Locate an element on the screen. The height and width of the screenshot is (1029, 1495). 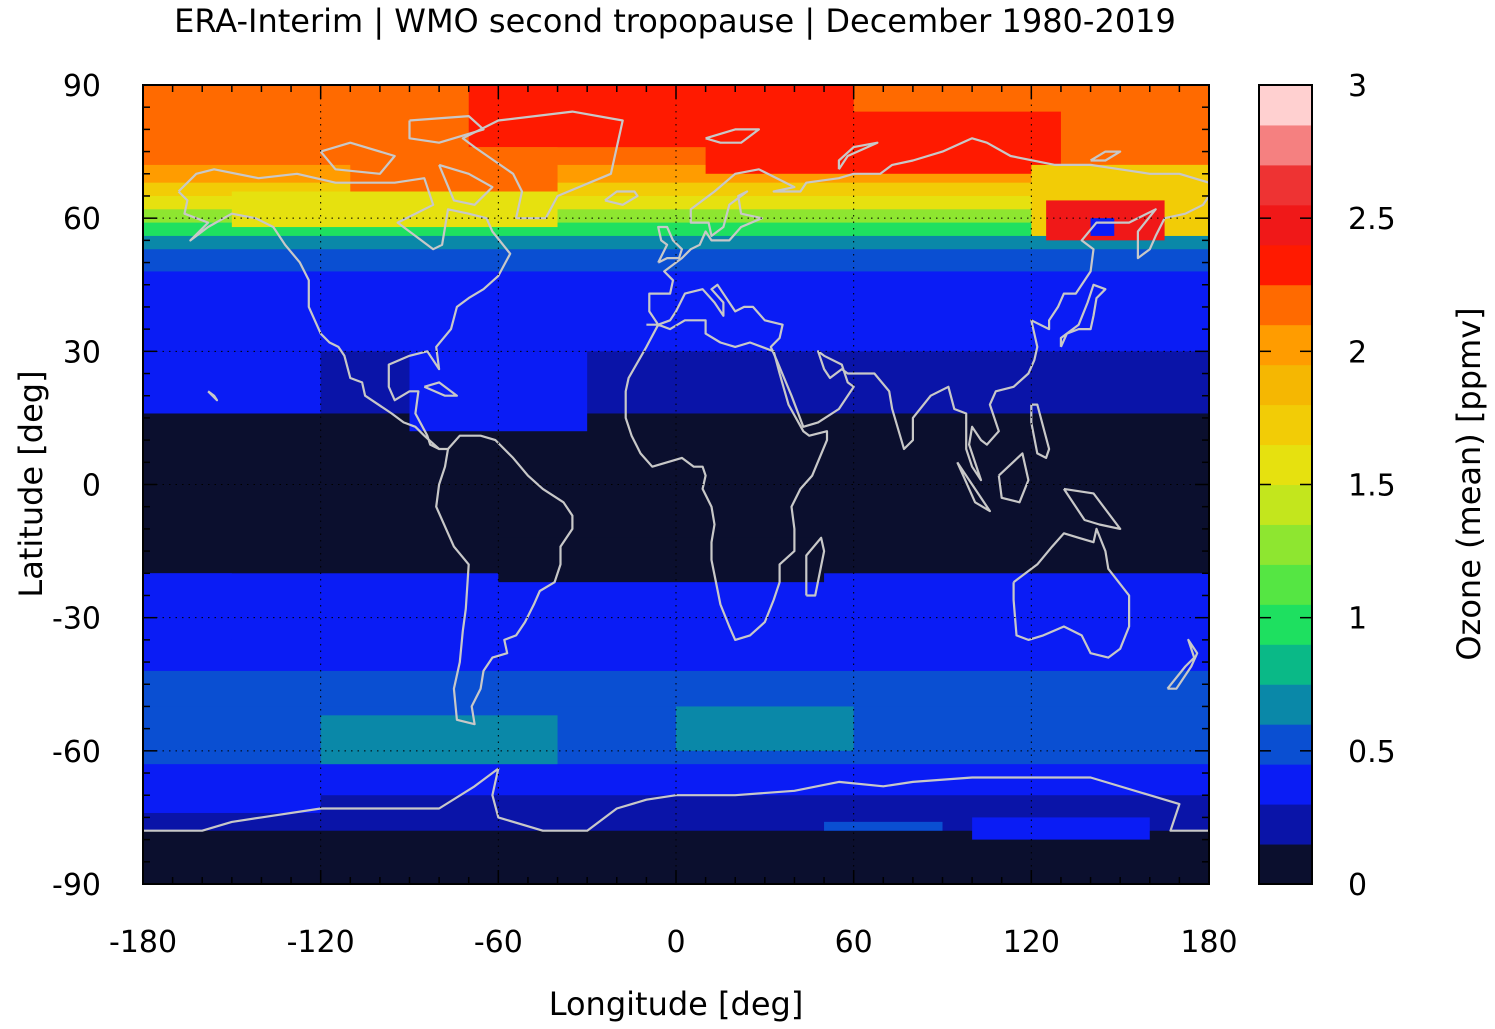
x-tick-label: 60 is located at coordinates (854, 942).